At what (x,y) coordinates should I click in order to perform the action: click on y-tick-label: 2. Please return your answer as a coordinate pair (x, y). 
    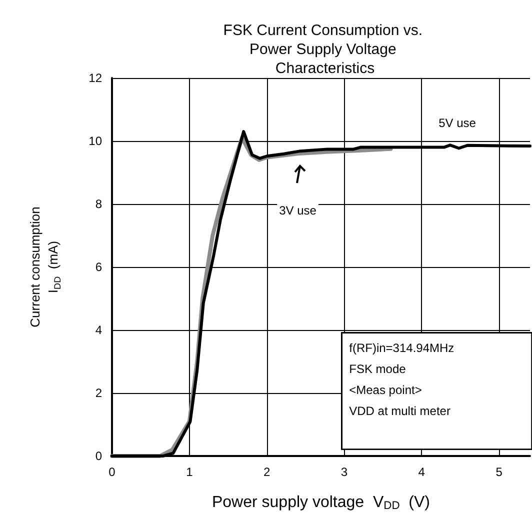
    Looking at the image, I should click on (98, 393).